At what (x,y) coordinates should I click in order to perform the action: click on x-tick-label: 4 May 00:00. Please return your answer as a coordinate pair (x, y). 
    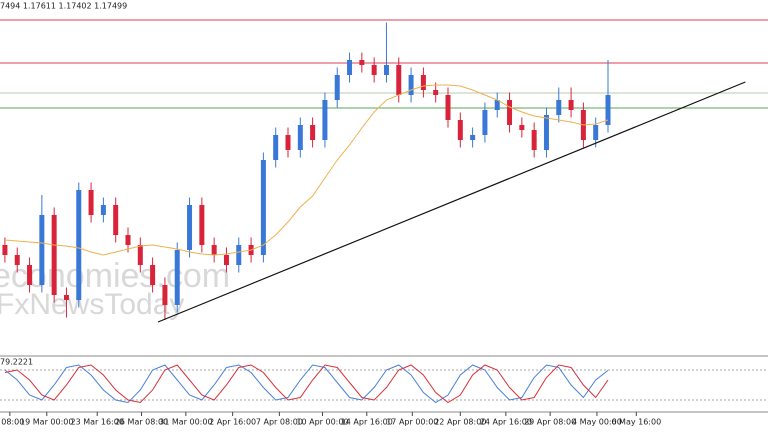
    Looking at the image, I should click on (597, 422).